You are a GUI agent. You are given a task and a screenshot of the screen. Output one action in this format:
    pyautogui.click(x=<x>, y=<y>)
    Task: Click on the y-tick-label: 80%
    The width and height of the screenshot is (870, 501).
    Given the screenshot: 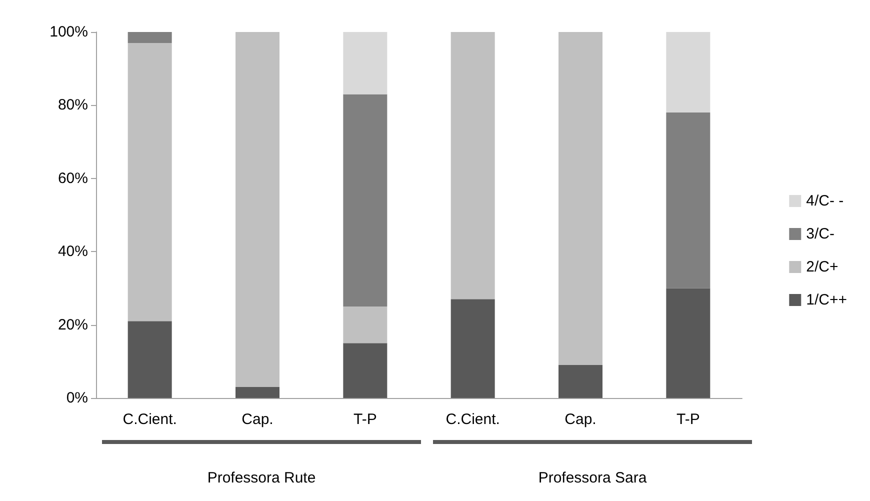 What is the action you would take?
    pyautogui.click(x=73, y=105)
    